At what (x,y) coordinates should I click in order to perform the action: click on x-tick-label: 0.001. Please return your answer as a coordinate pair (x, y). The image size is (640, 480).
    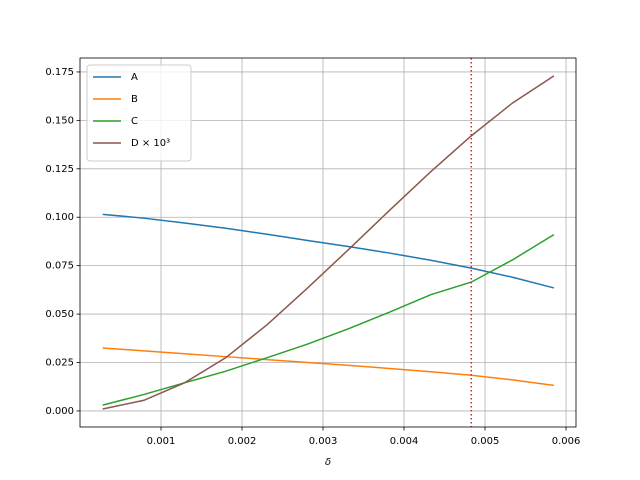
    Looking at the image, I should click on (161, 441).